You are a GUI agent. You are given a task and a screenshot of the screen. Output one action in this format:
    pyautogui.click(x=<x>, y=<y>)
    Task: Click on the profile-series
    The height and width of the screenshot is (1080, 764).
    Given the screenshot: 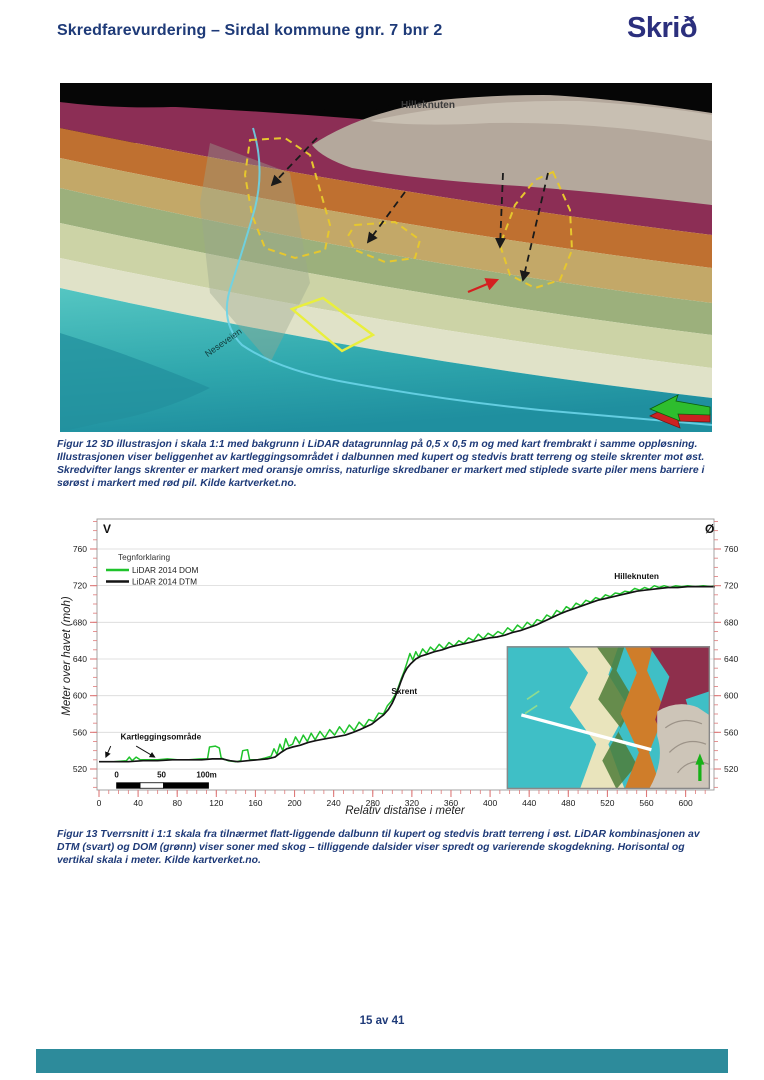 What is the action you would take?
    pyautogui.click(x=407, y=673)
    